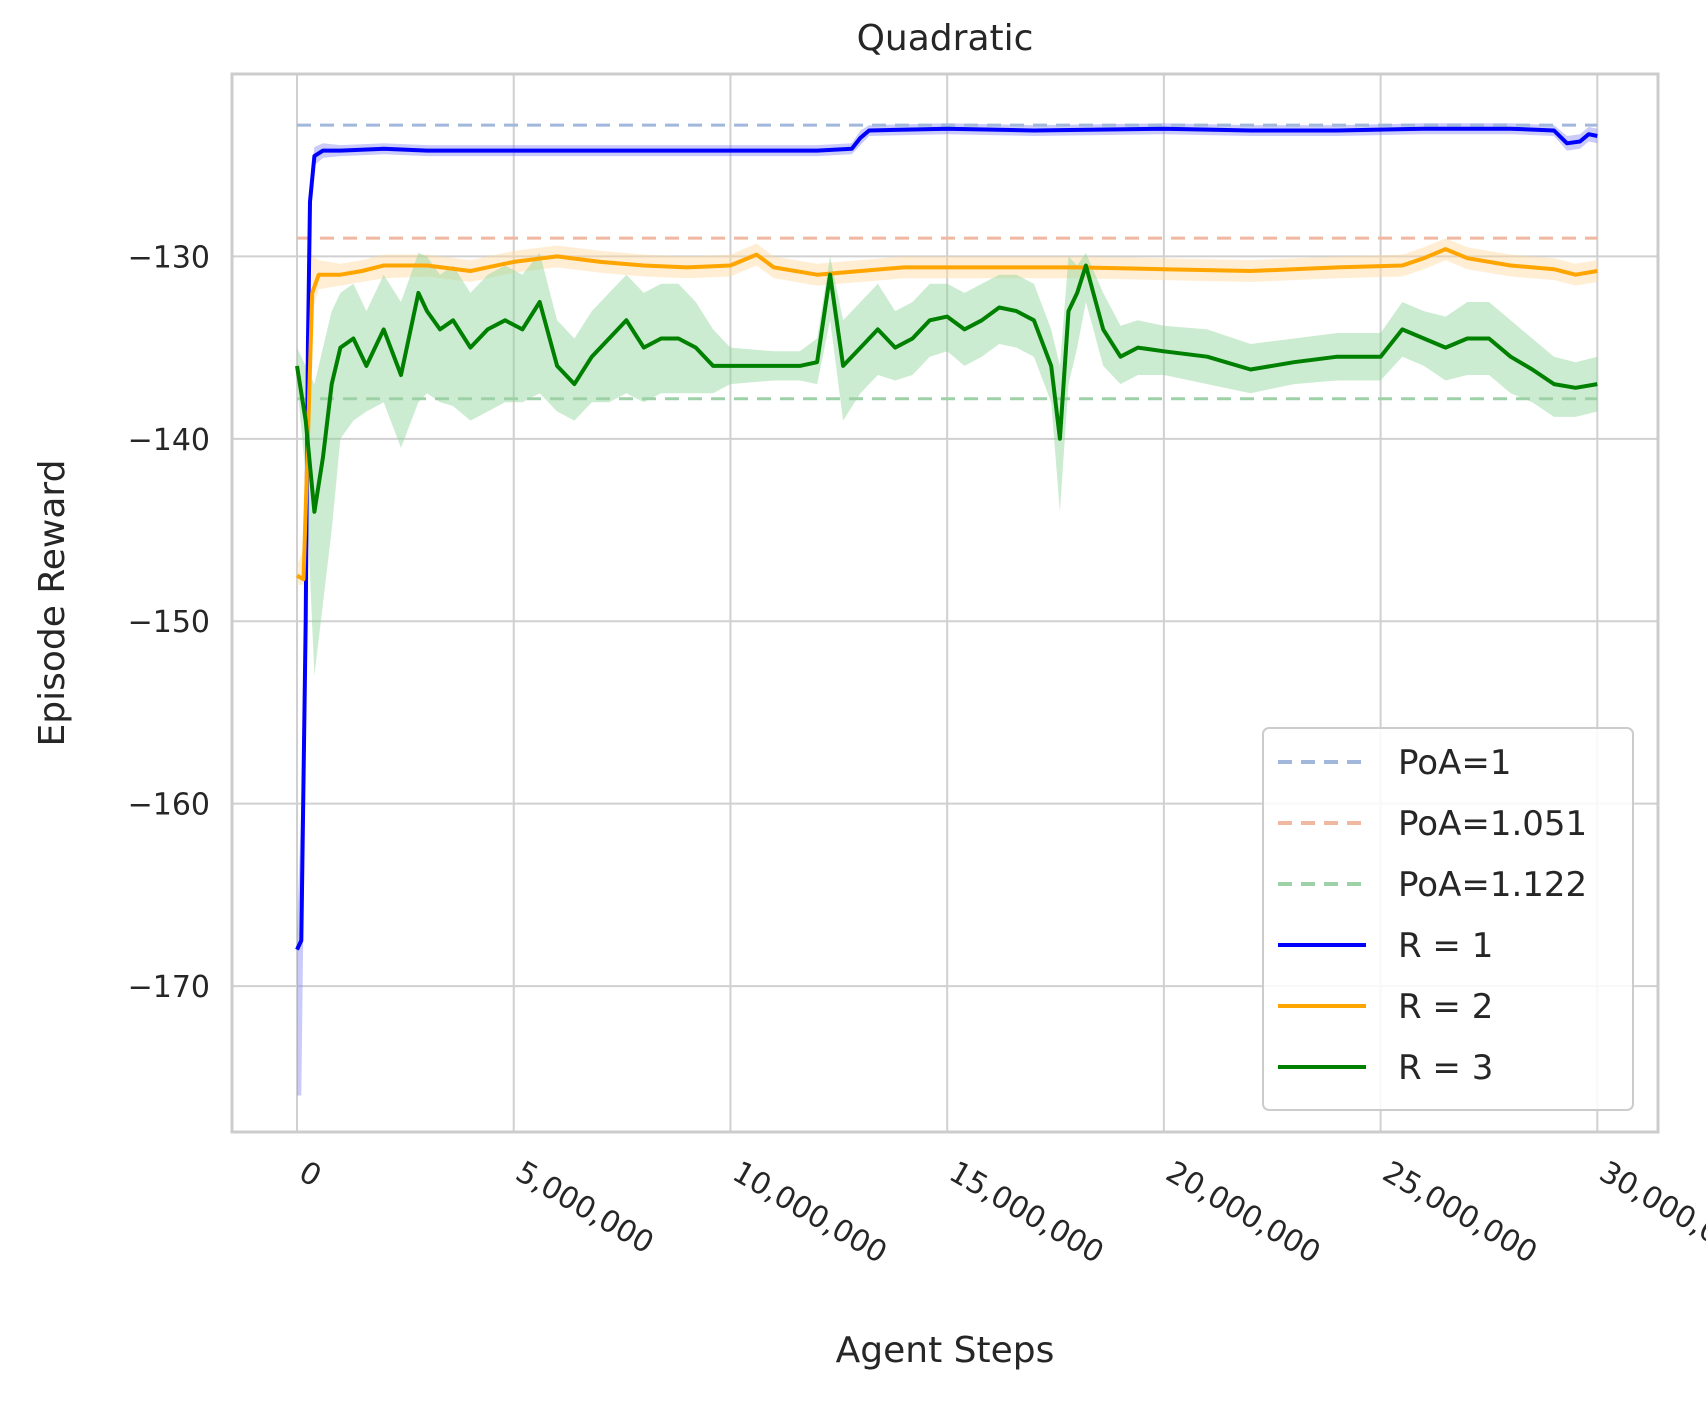  Describe the element at coordinates (1492, 824) in the screenshot. I see `legend-label-2: PoA=1.051` at that location.